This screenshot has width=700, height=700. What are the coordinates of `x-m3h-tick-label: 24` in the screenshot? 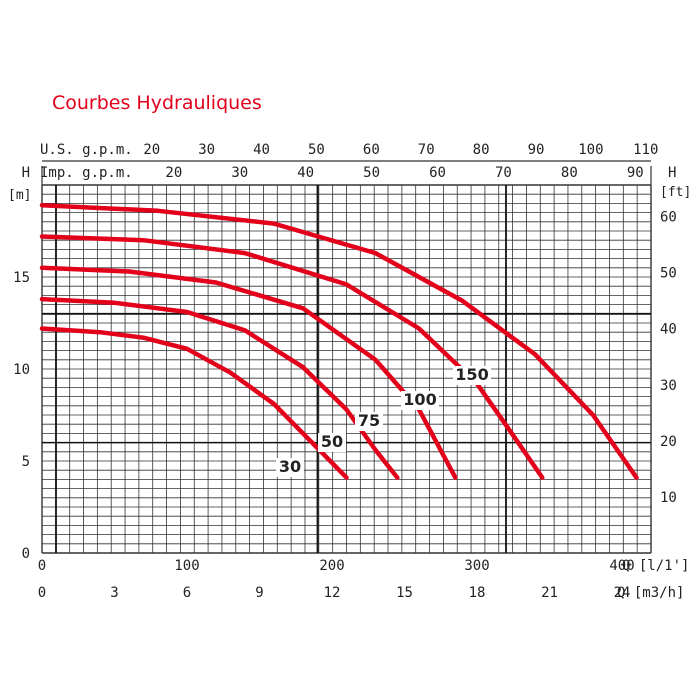 It's located at (622, 593).